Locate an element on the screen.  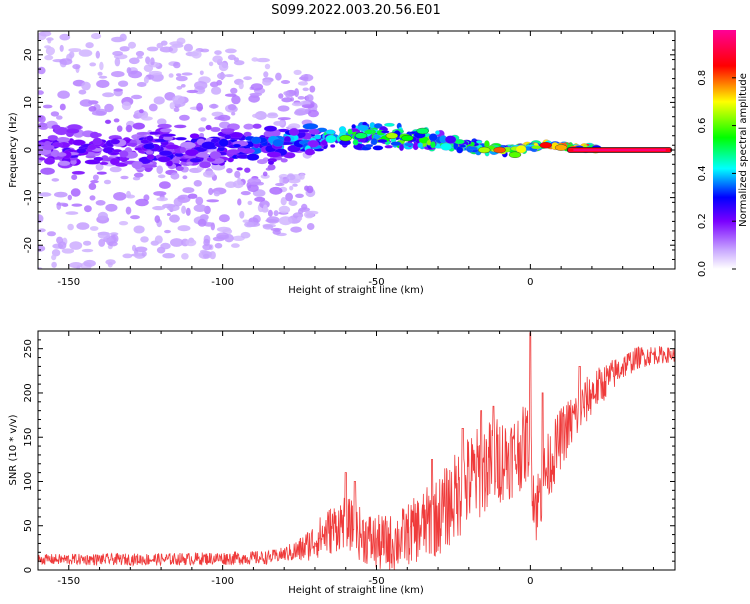
y-tick-label: 250 is located at coordinates (28, 348).